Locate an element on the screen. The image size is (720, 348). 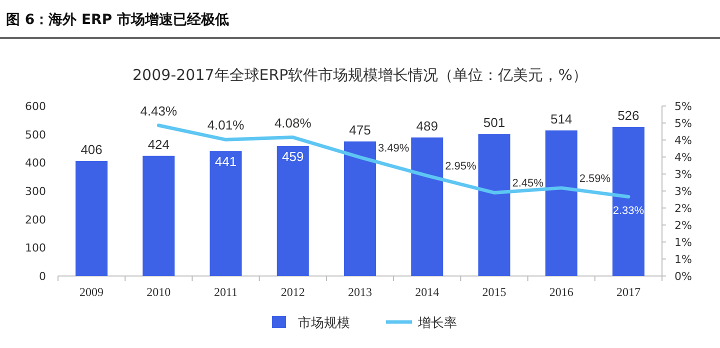
data-label: 514 is located at coordinates (561, 118).